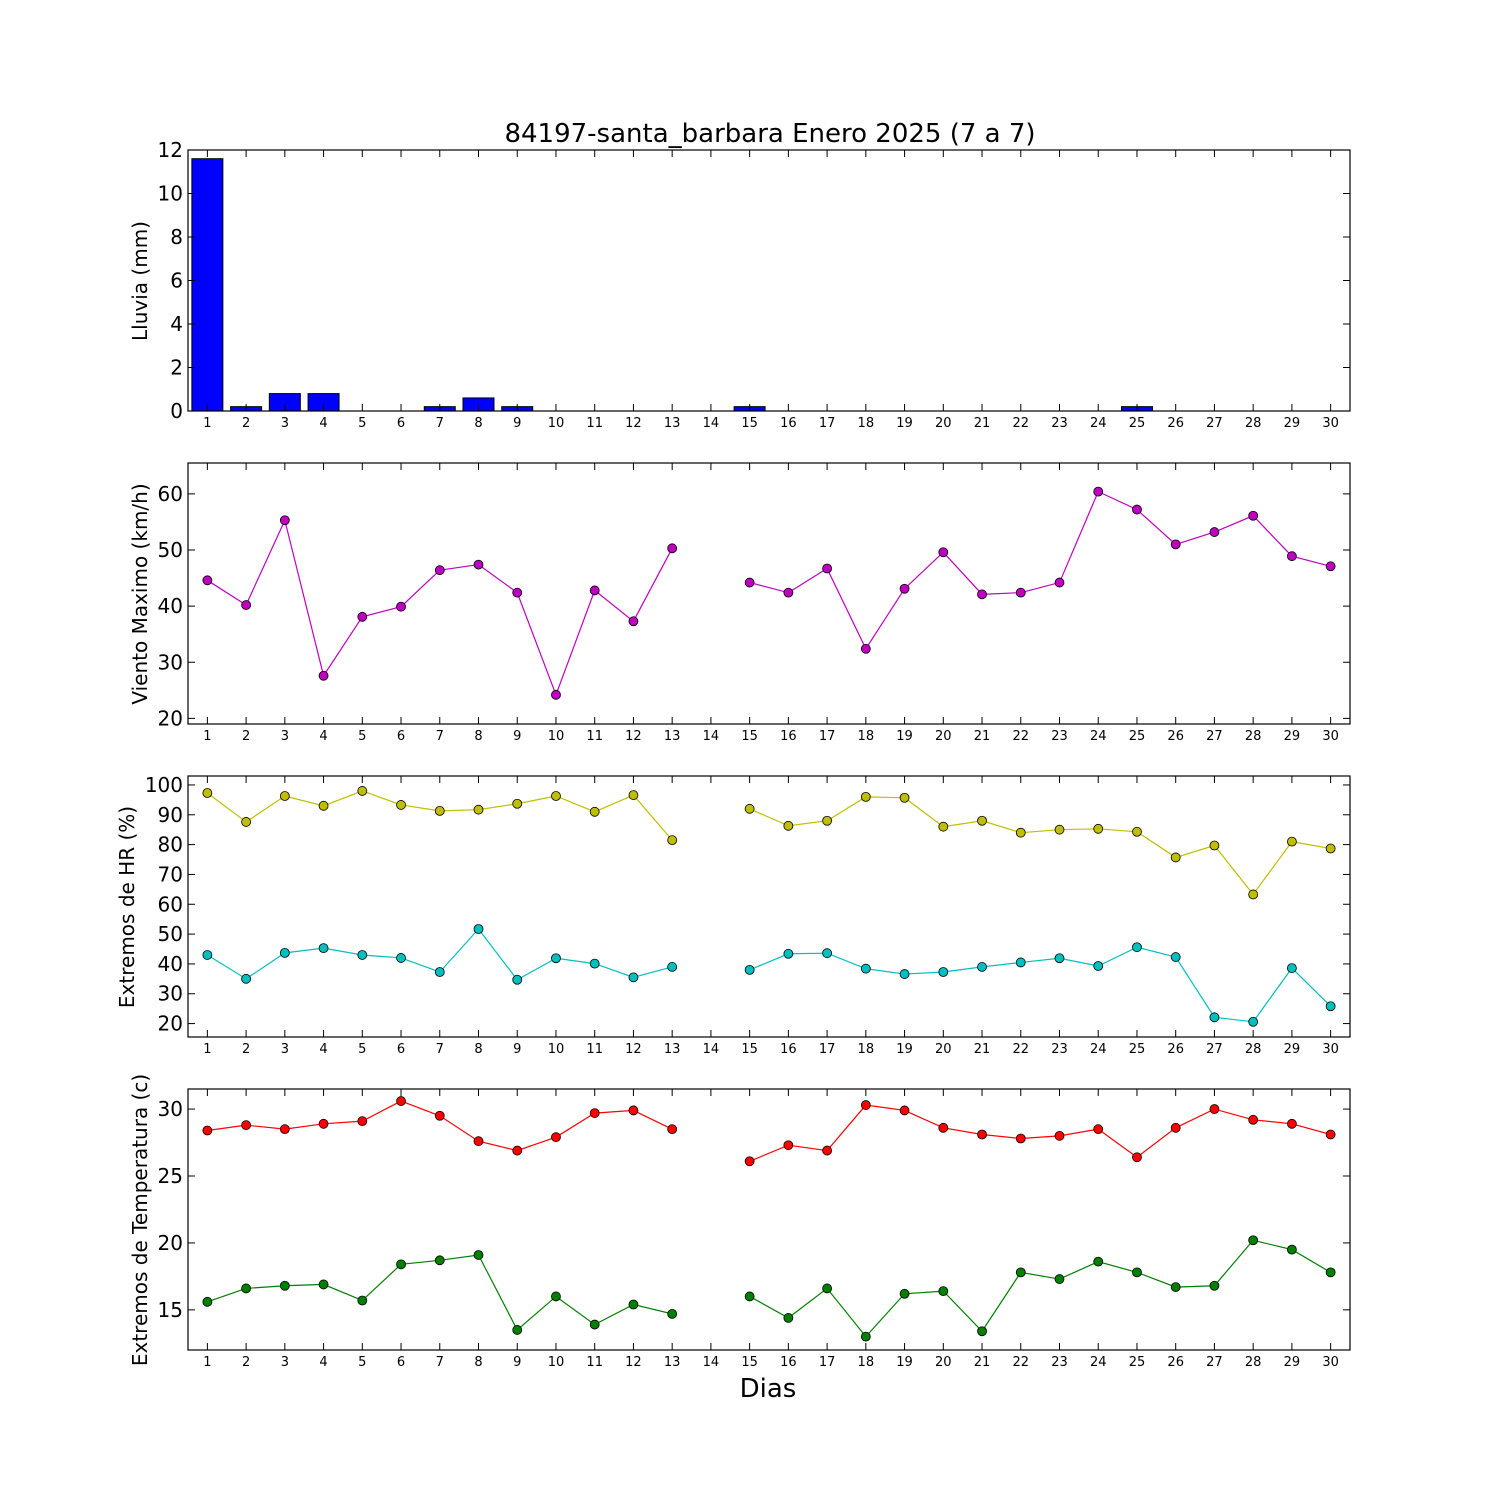 The height and width of the screenshot is (1500, 1500). I want to click on lluvia-xtick-label-24: 24, so click(1098, 423).